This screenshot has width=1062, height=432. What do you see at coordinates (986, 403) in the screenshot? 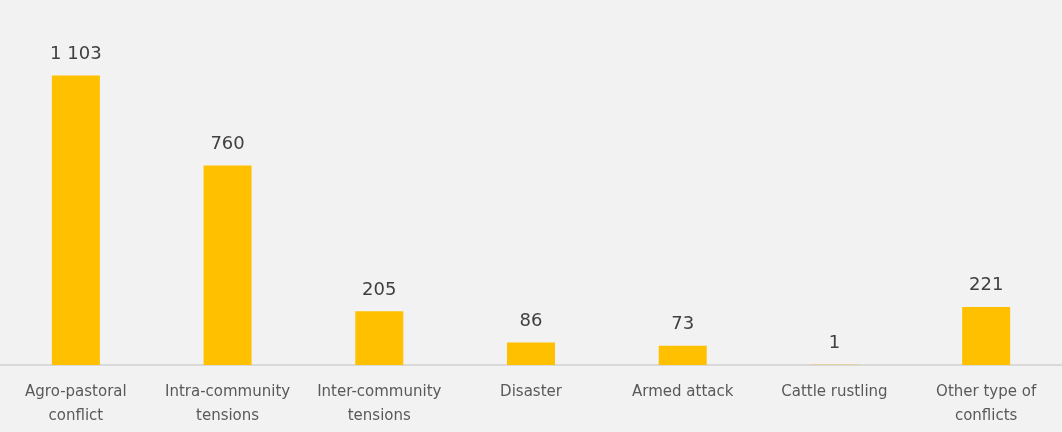
I see `x-tick-label: Other type of conflicts` at bounding box center [986, 403].